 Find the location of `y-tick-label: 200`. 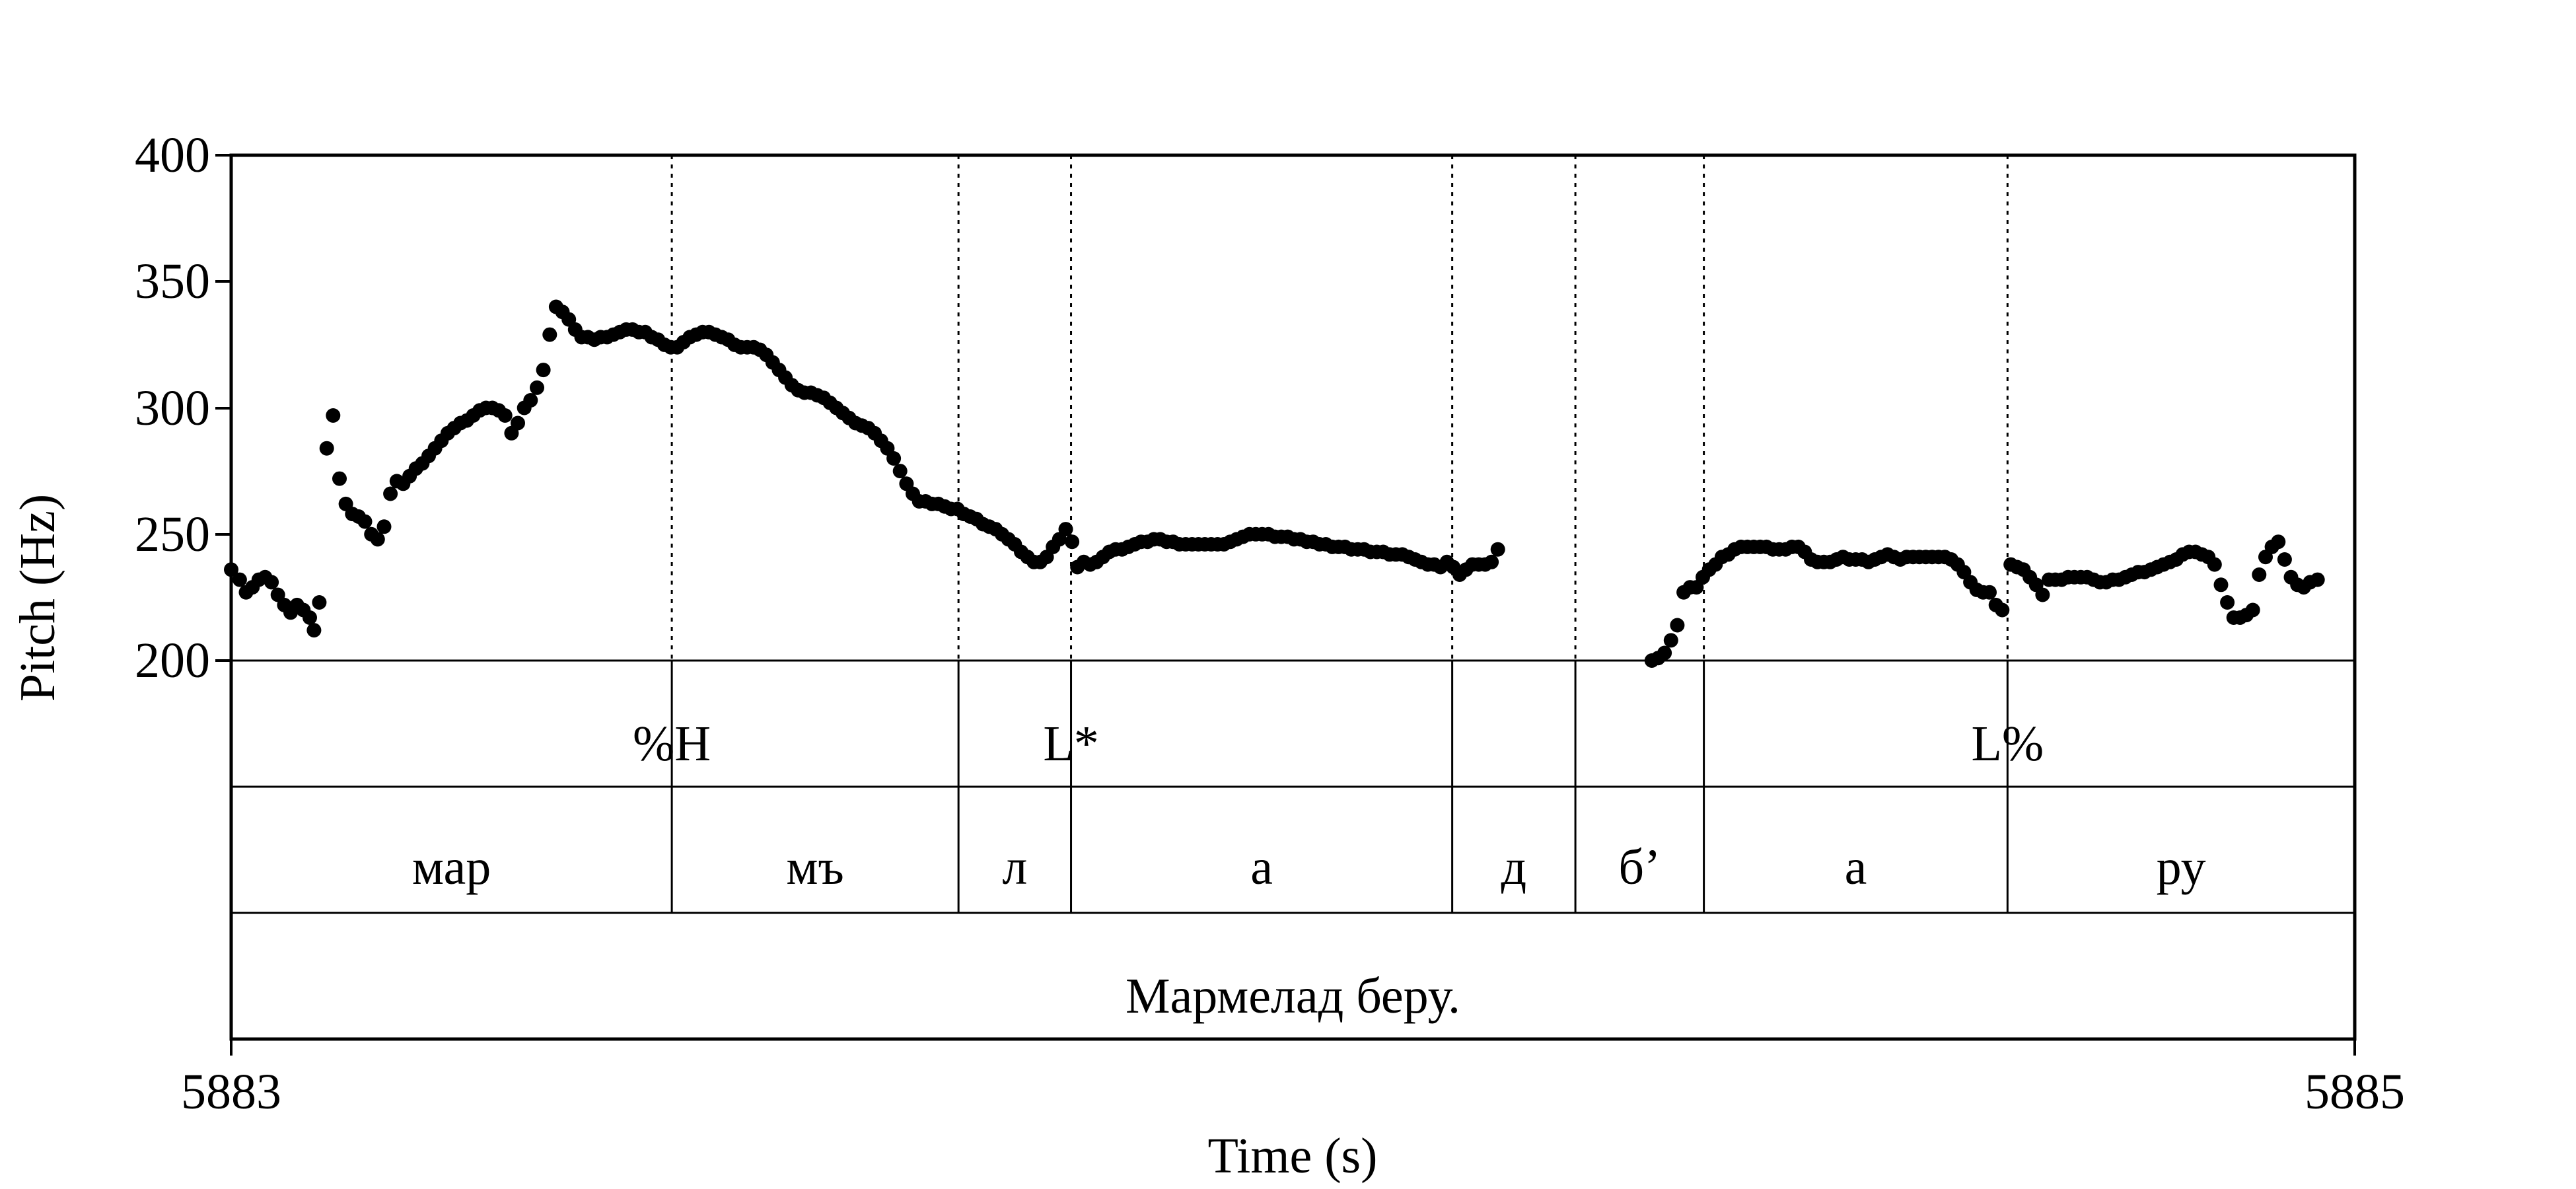

y-tick-label: 200 is located at coordinates (172, 660).